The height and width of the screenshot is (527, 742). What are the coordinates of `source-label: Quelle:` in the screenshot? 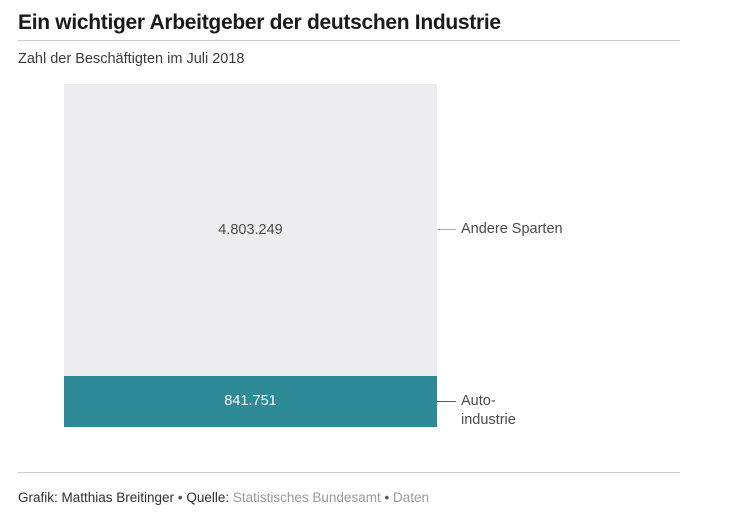 It's located at (208, 497).